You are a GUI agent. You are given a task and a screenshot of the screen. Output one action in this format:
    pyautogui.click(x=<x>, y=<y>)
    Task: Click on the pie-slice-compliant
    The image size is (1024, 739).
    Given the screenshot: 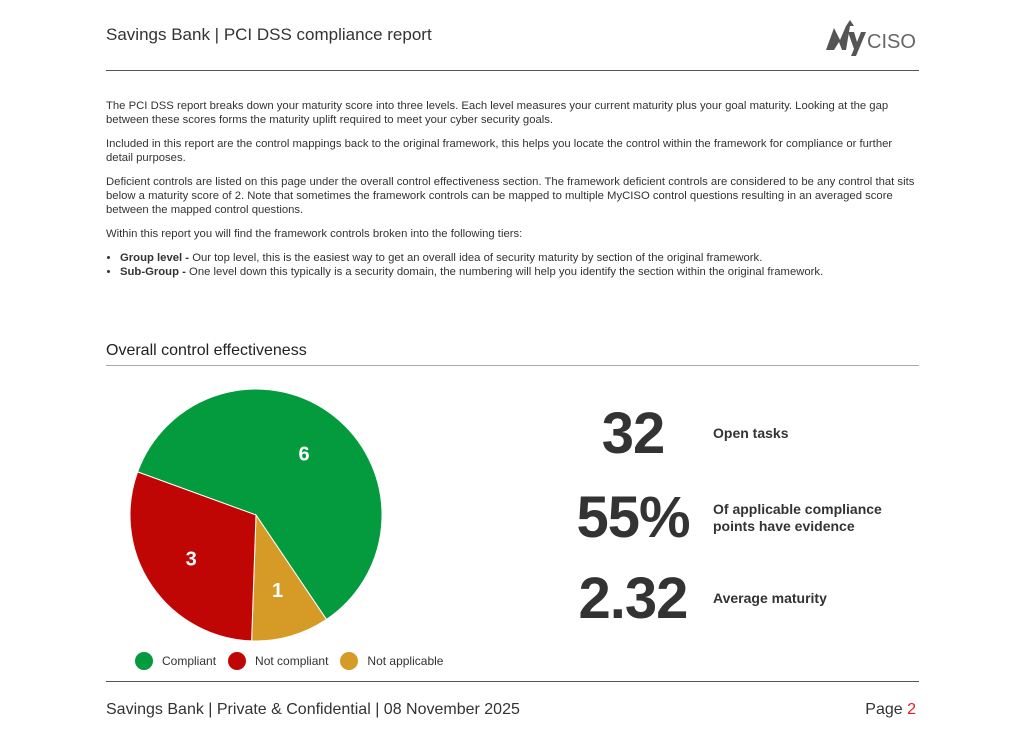 What is the action you would take?
    pyautogui.click(x=259, y=504)
    